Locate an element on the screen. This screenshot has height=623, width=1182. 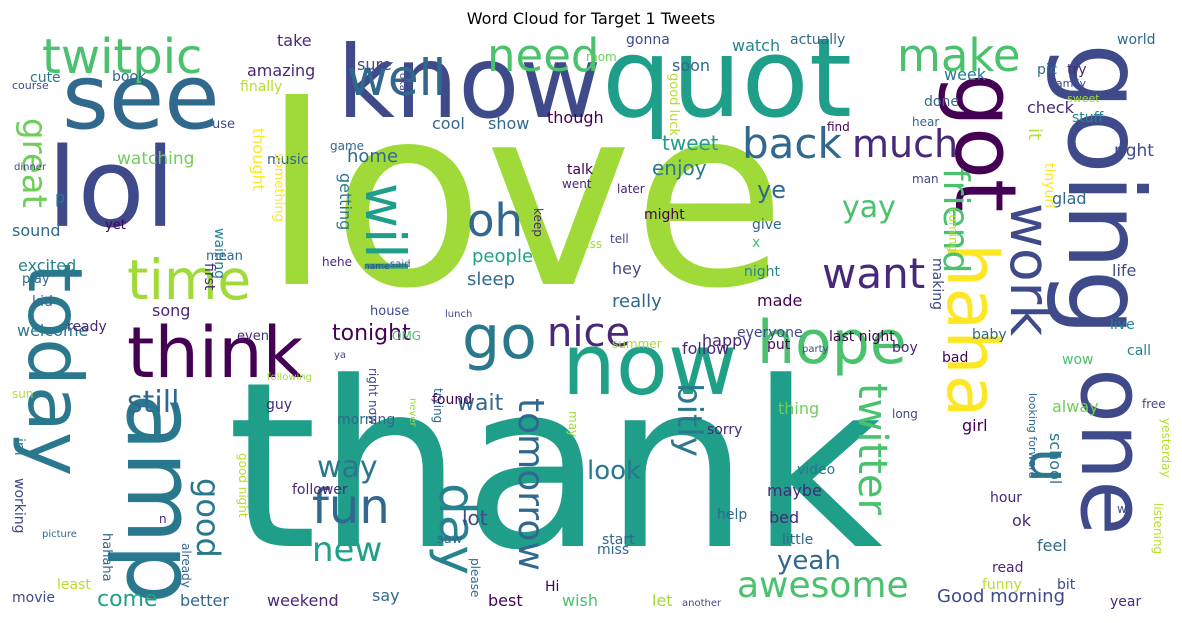
word-everyone: everyone is located at coordinates (770, 333).